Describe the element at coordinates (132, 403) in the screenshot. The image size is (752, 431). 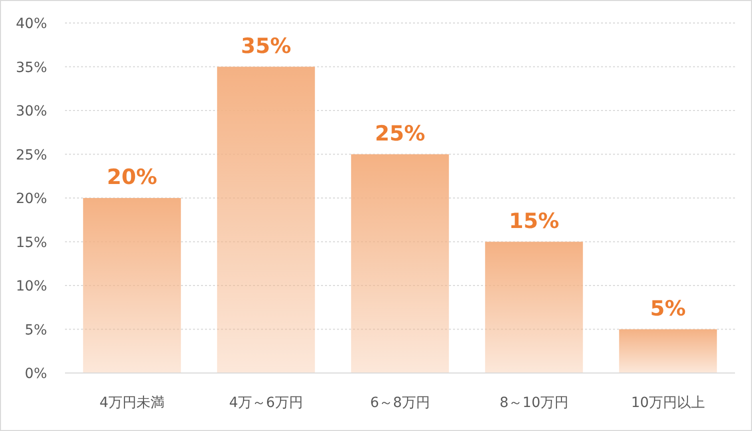
I see `x-tick-label: 4万円未満` at that location.